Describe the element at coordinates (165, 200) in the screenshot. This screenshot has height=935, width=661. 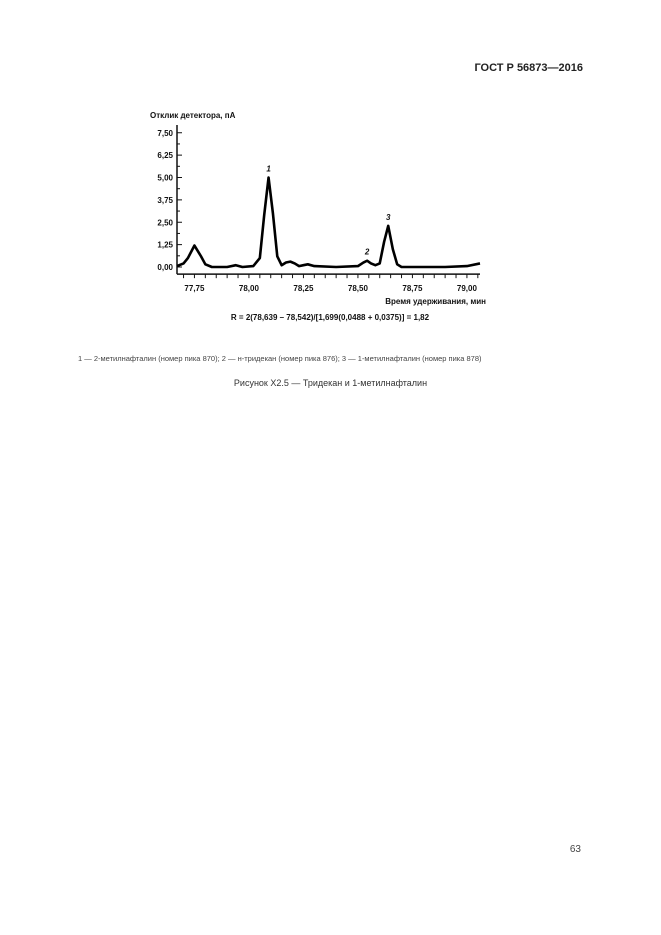
I see `y-tick-label: 3,75` at that location.